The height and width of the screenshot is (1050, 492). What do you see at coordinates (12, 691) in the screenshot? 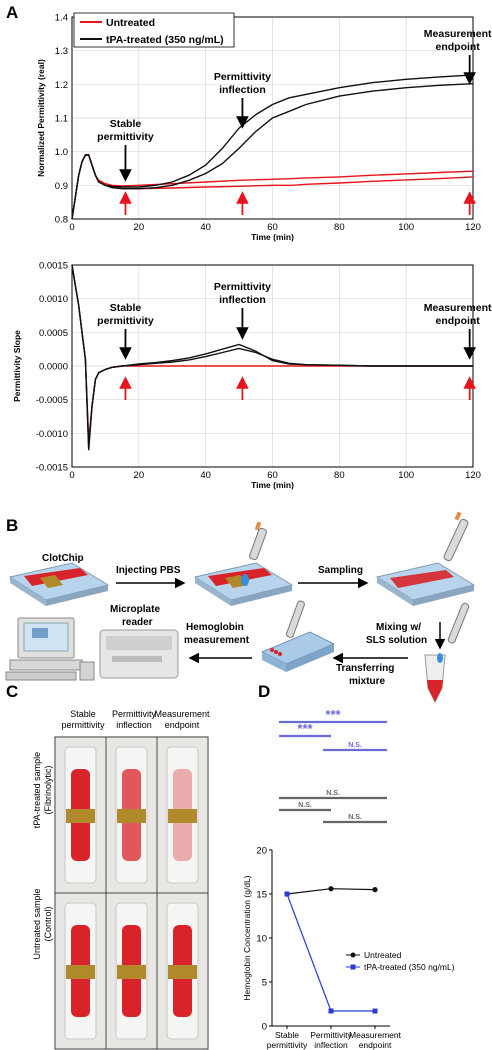
I see `panel-label-c: C` at bounding box center [12, 691].